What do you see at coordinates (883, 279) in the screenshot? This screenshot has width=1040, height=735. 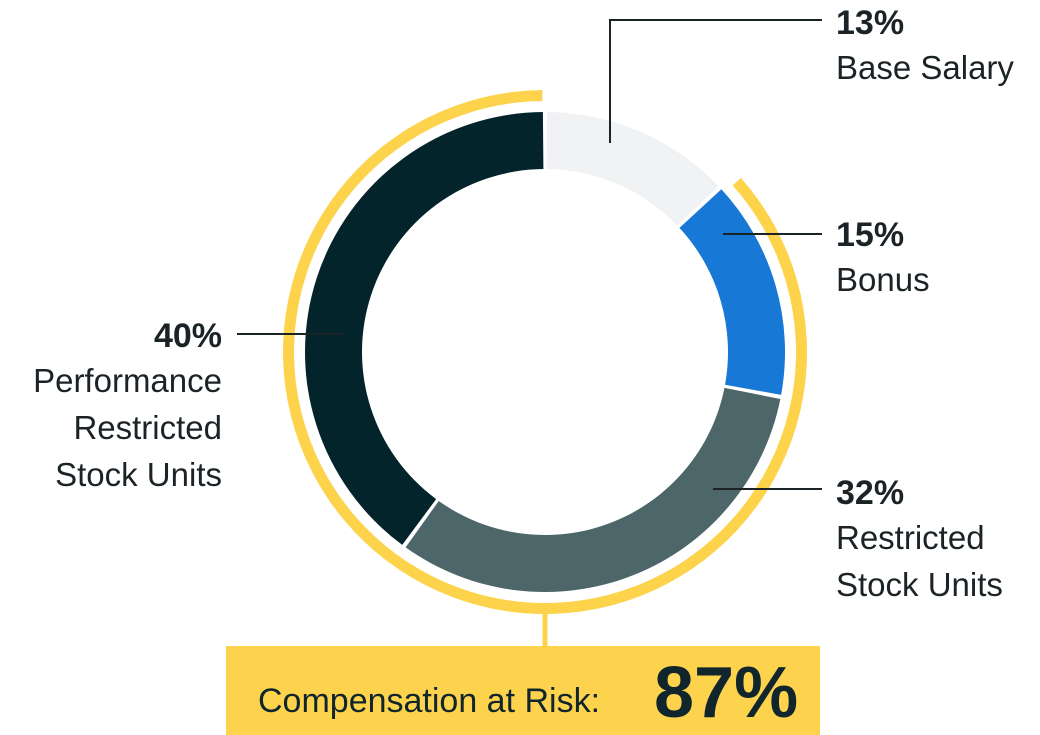 I see `slice-name: Bonus` at bounding box center [883, 279].